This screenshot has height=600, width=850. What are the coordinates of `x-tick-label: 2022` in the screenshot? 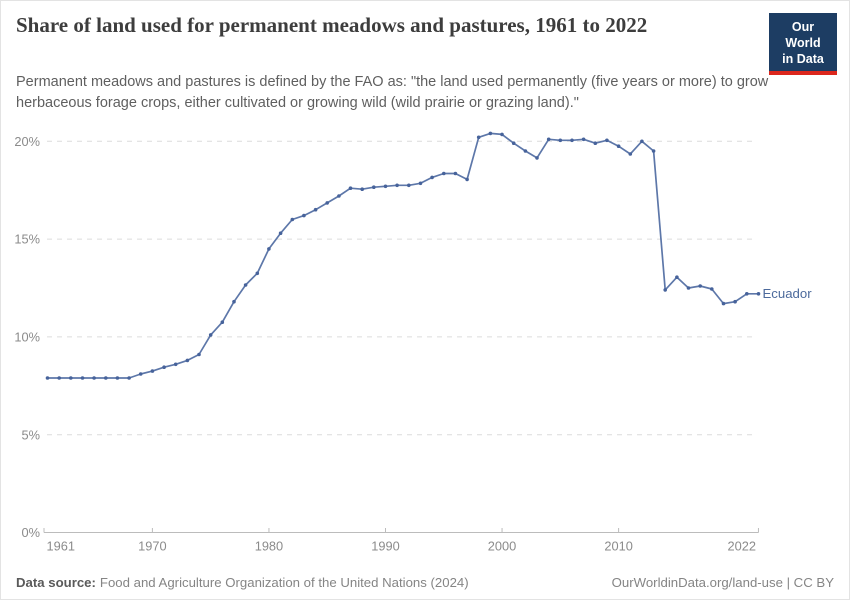 It's located at (742, 546).